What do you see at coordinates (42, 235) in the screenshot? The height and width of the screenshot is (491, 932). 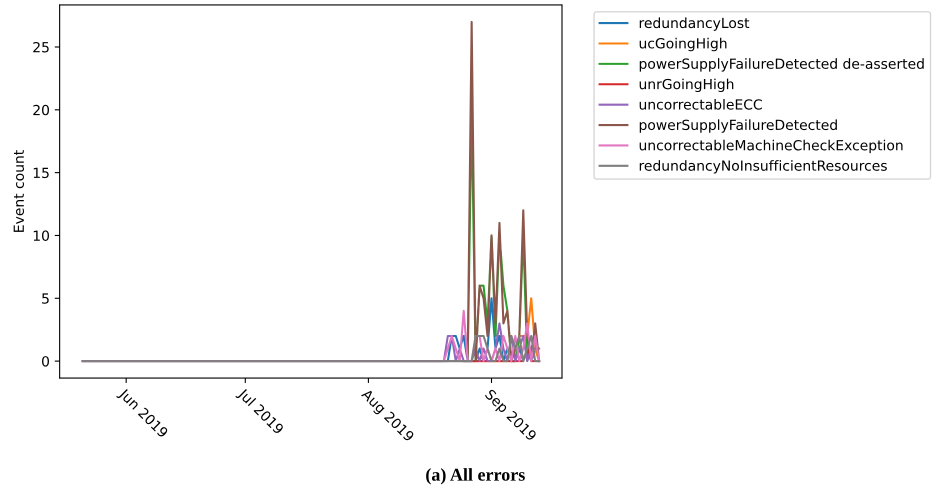 I see `y-tick-label: 10` at bounding box center [42, 235].